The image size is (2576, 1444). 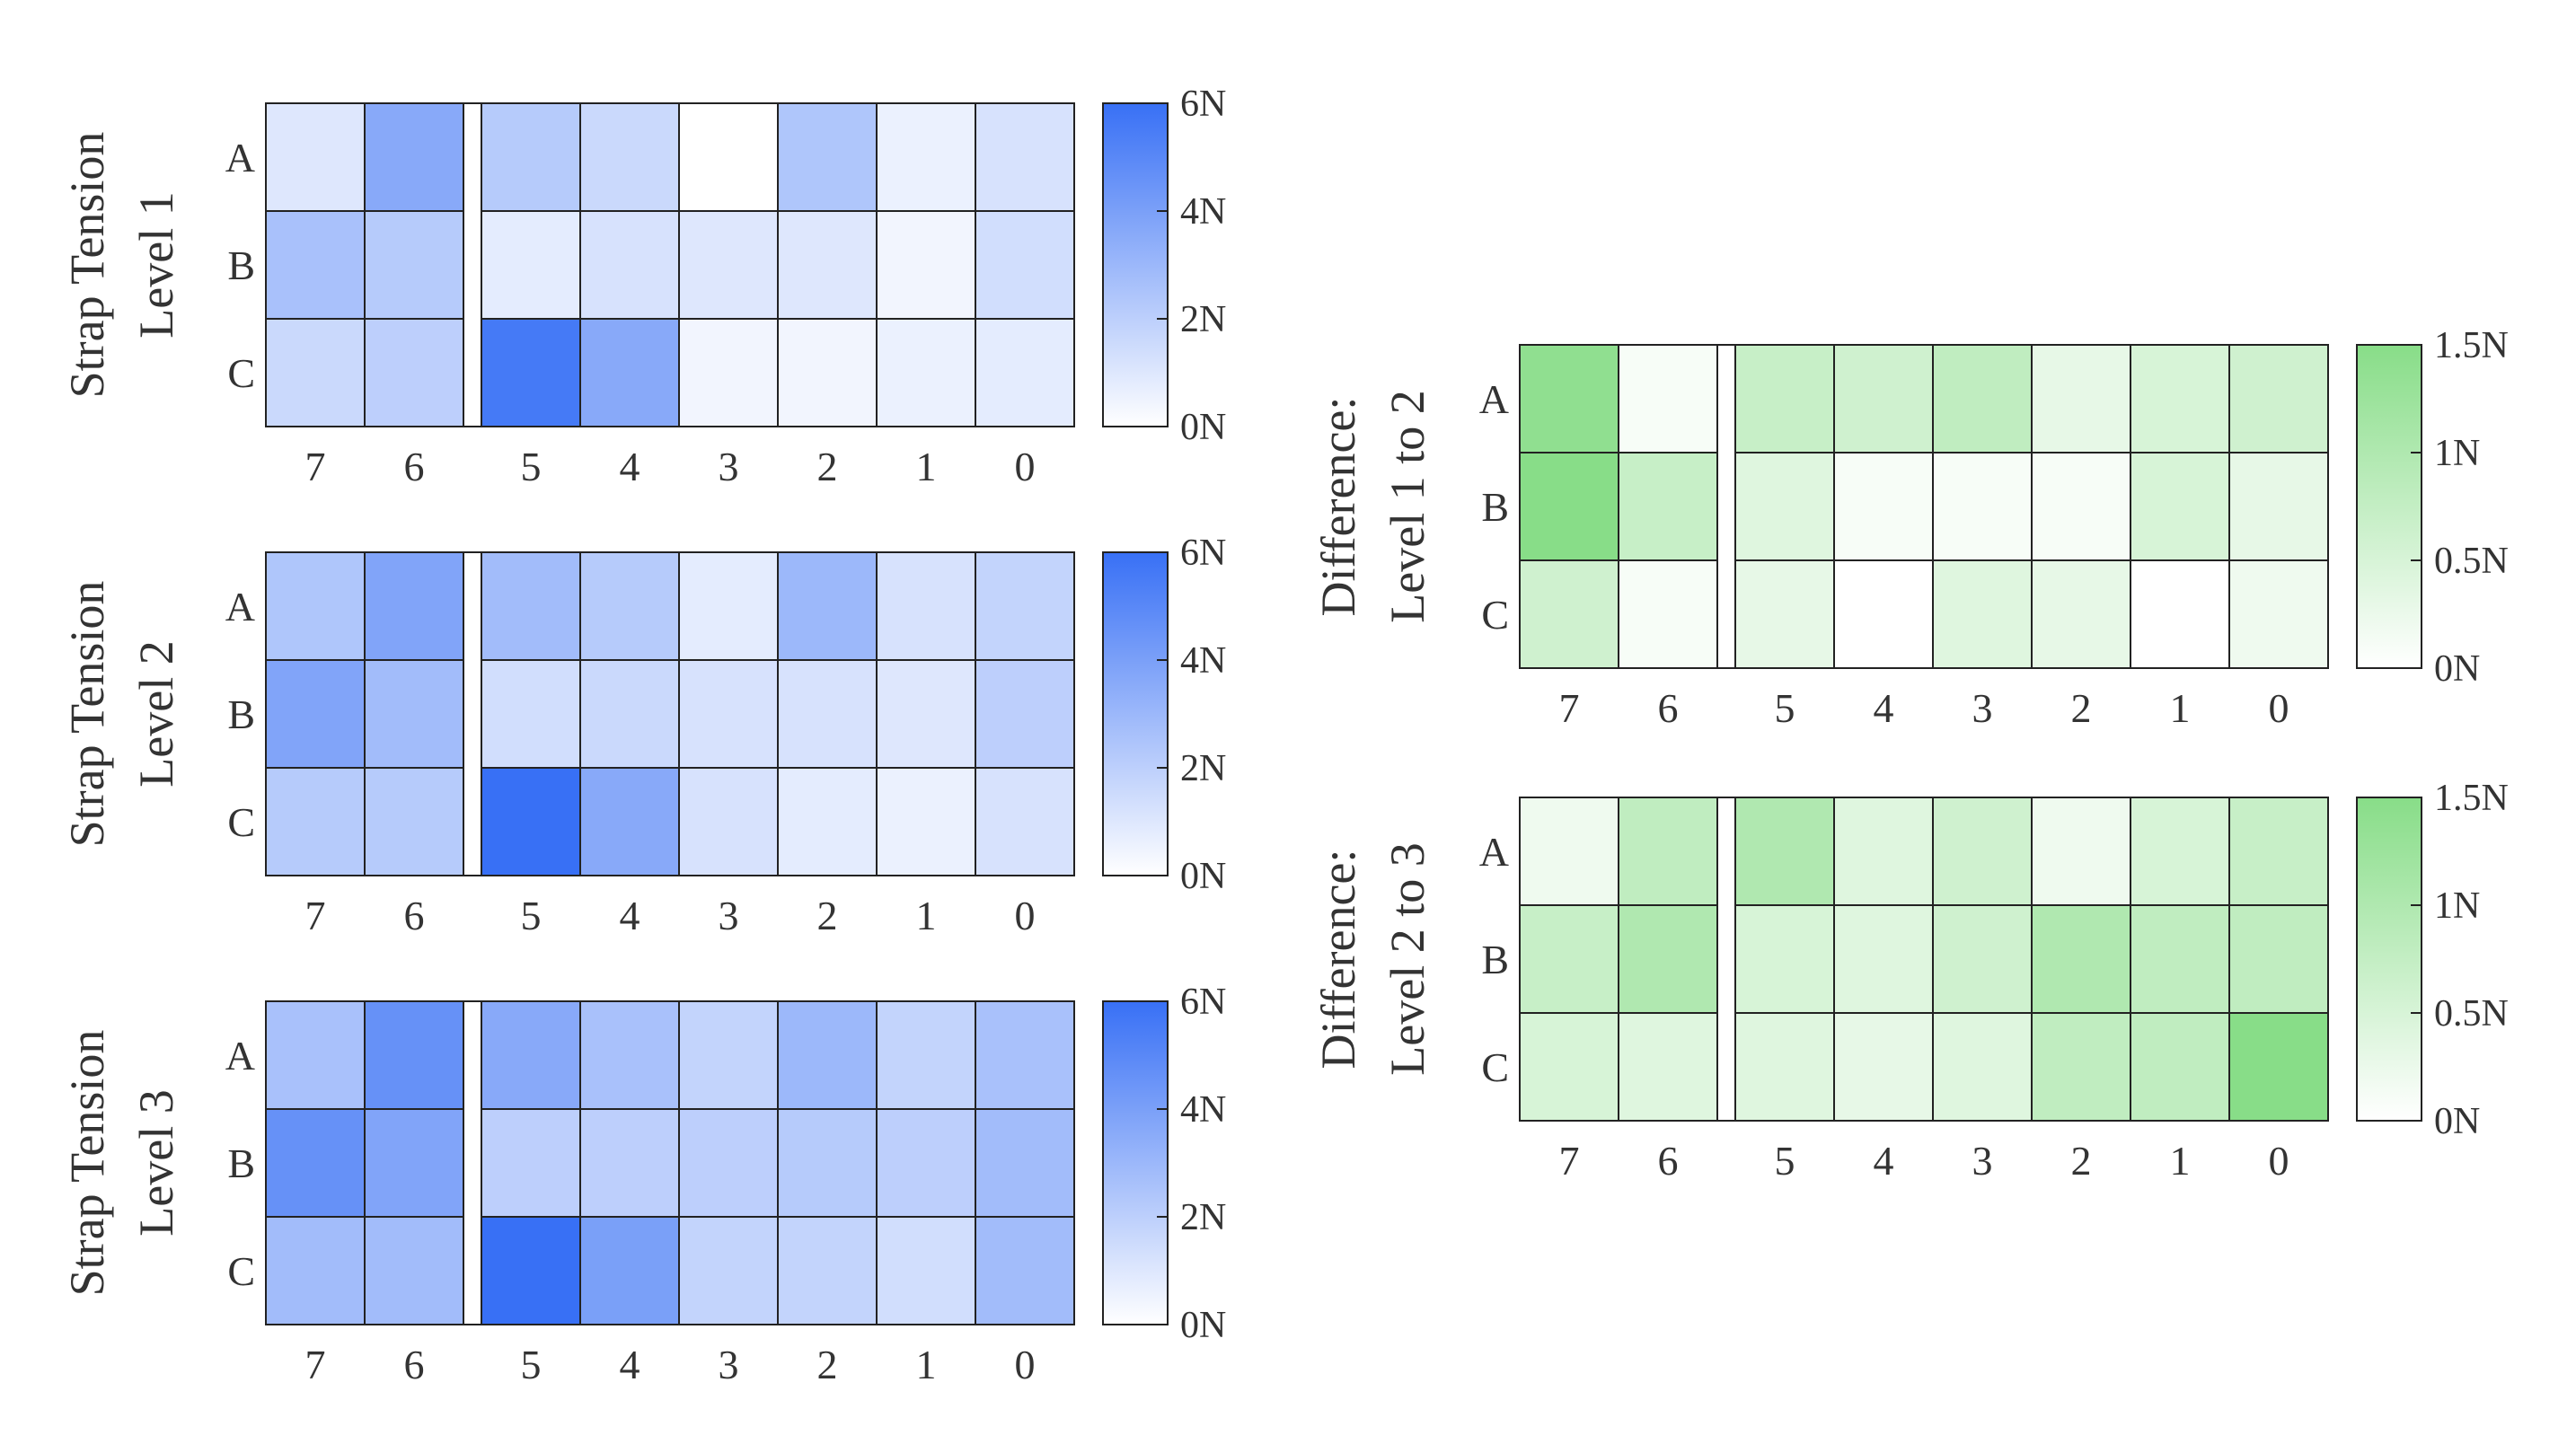 What do you see at coordinates (643, 735) in the screenshot?
I see `heatmap-panel-2: 7 6 5 4 3 2 1 0 A B C Strap Tension Level 2 0N 2N 4N 6N` at bounding box center [643, 735].